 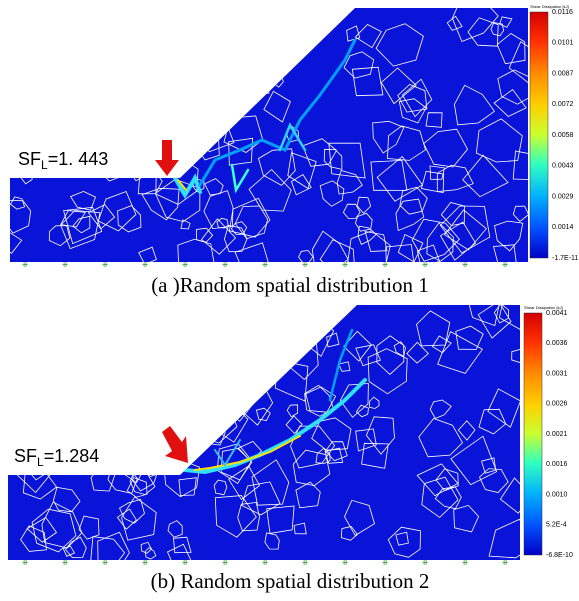 I want to click on colorbar-tick-label: 0.0041, so click(x=557, y=313).